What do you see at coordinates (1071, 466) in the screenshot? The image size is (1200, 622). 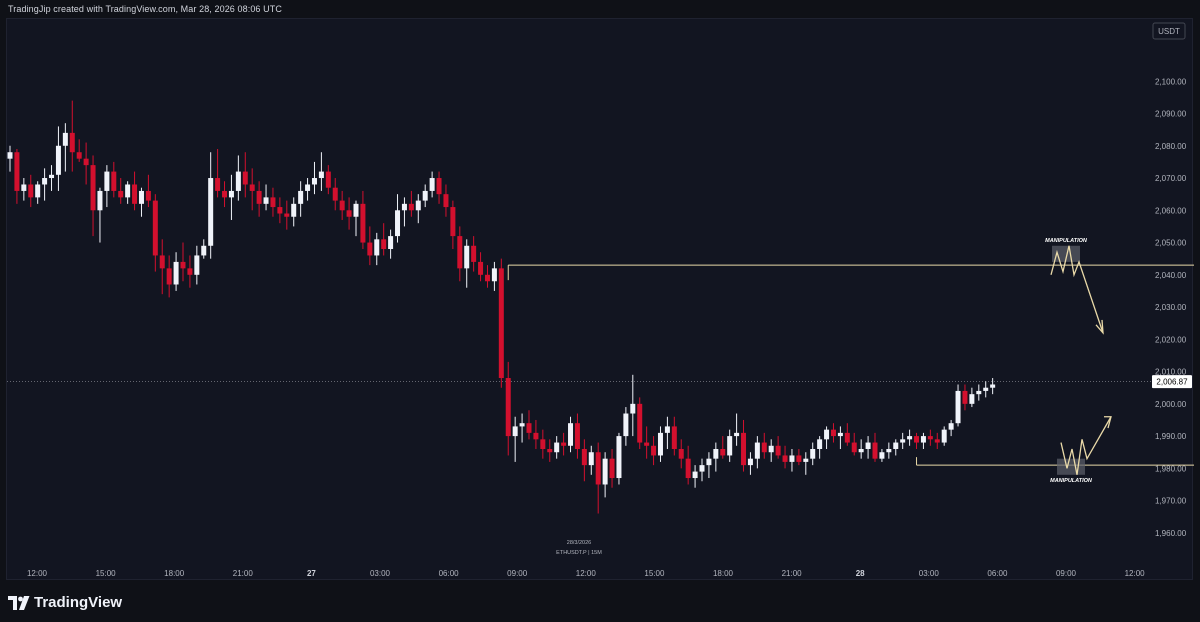 I see `manipulation-box-lower` at bounding box center [1071, 466].